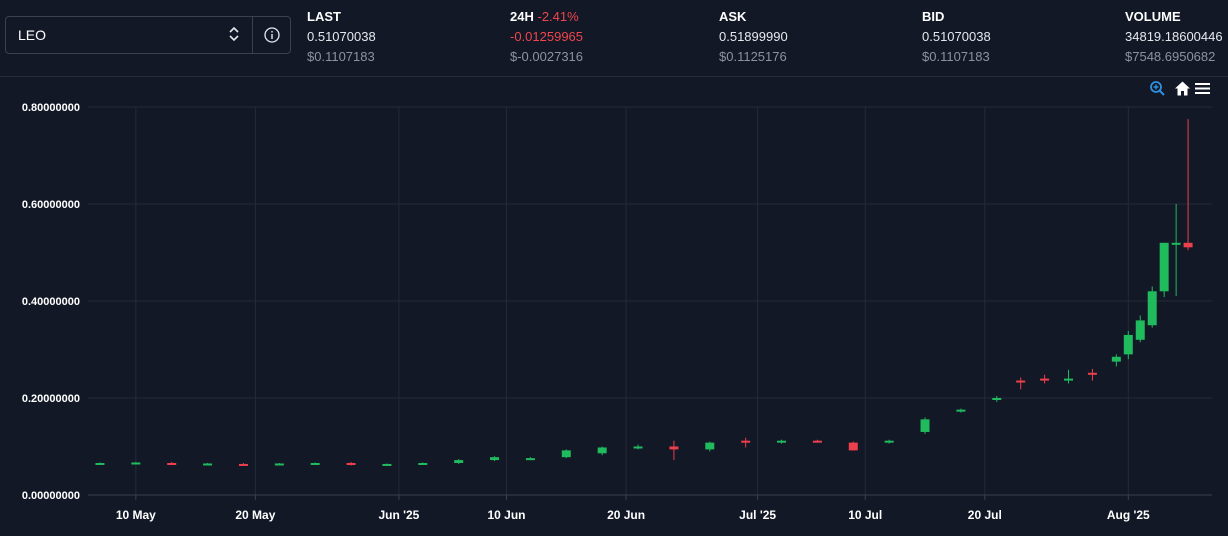 Image resolution: width=1228 pixels, height=536 pixels. Describe the element at coordinates (51, 108) in the screenshot. I see `y-tick-label: 0.80000000` at that location.